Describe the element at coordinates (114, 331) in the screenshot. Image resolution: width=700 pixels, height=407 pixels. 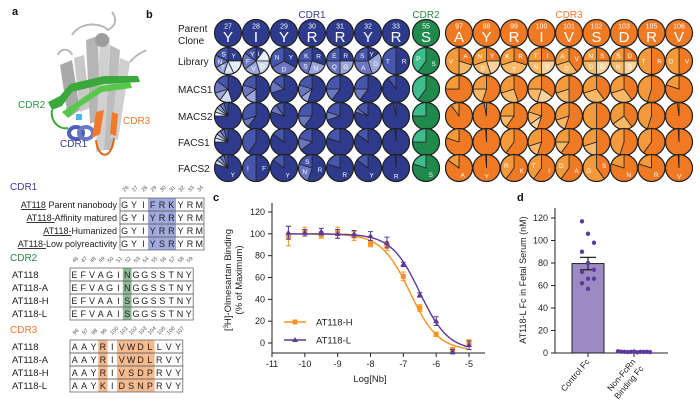
I see `residue-number: 100` at that location.